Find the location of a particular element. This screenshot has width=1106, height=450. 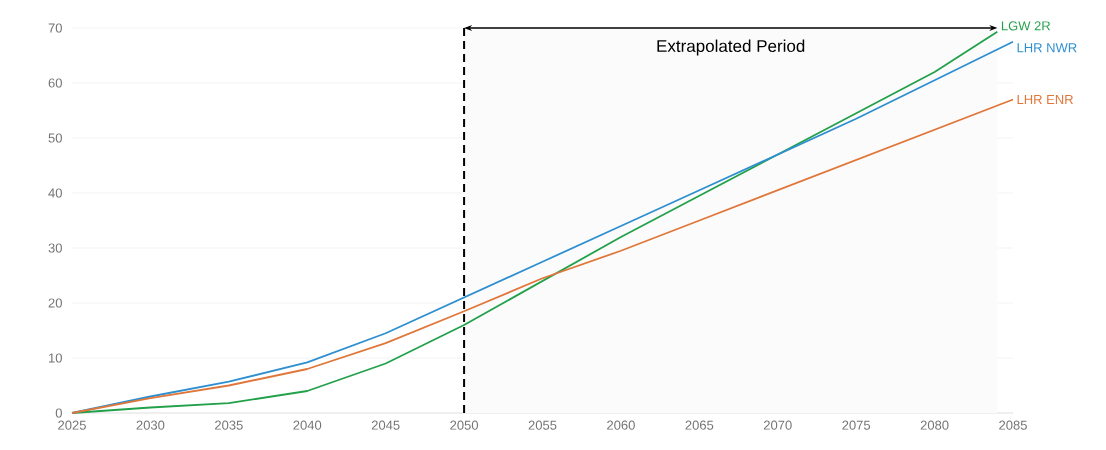

x-tick-label: 2080 is located at coordinates (934, 425).